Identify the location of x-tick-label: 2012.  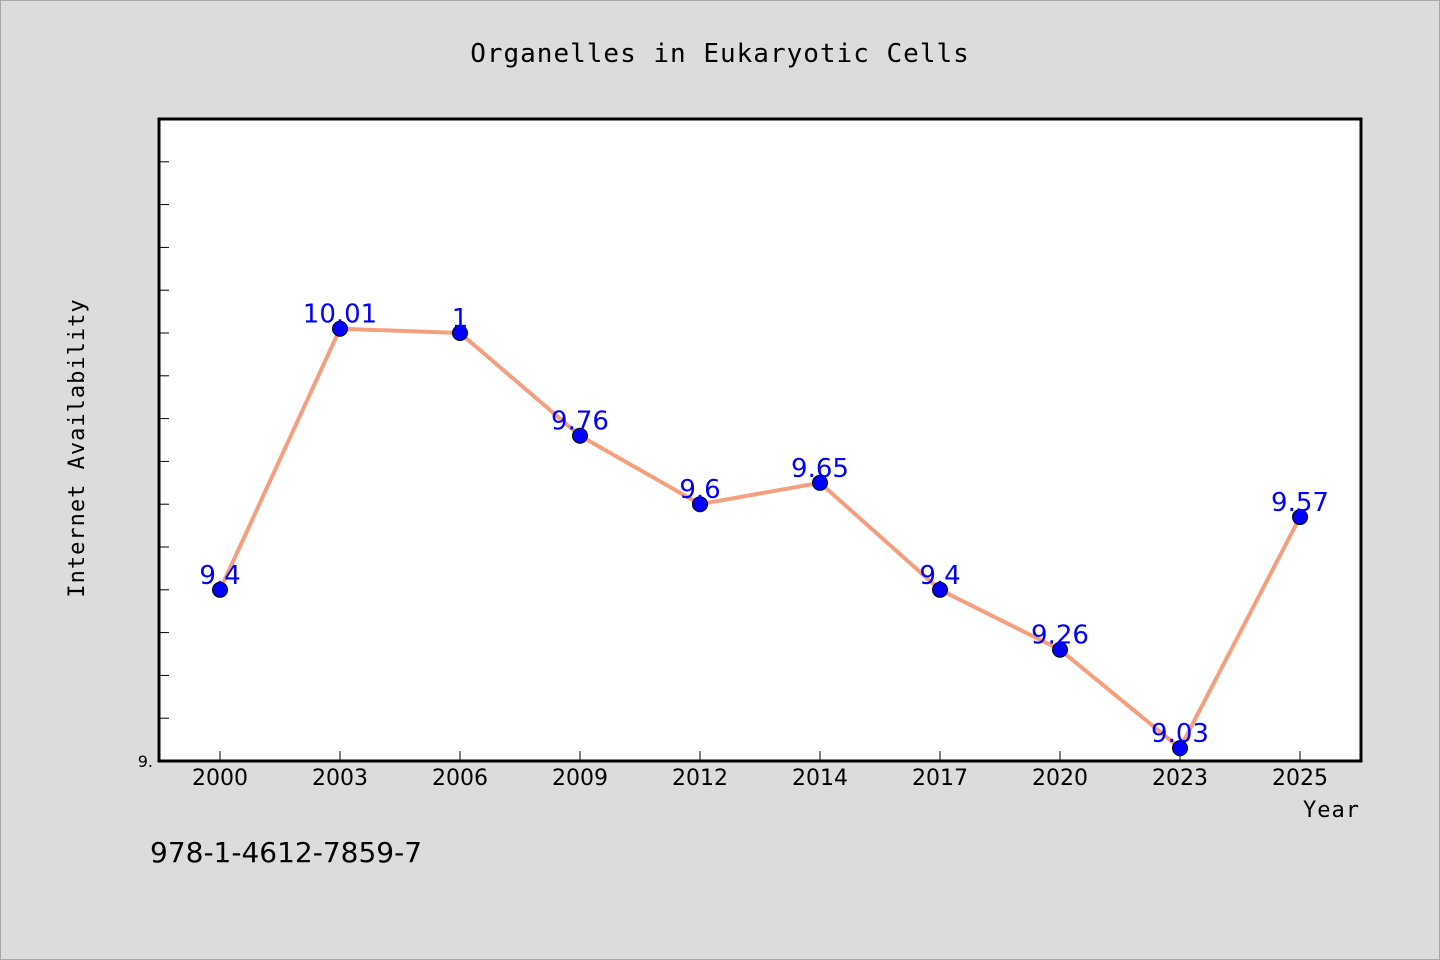
(700, 778).